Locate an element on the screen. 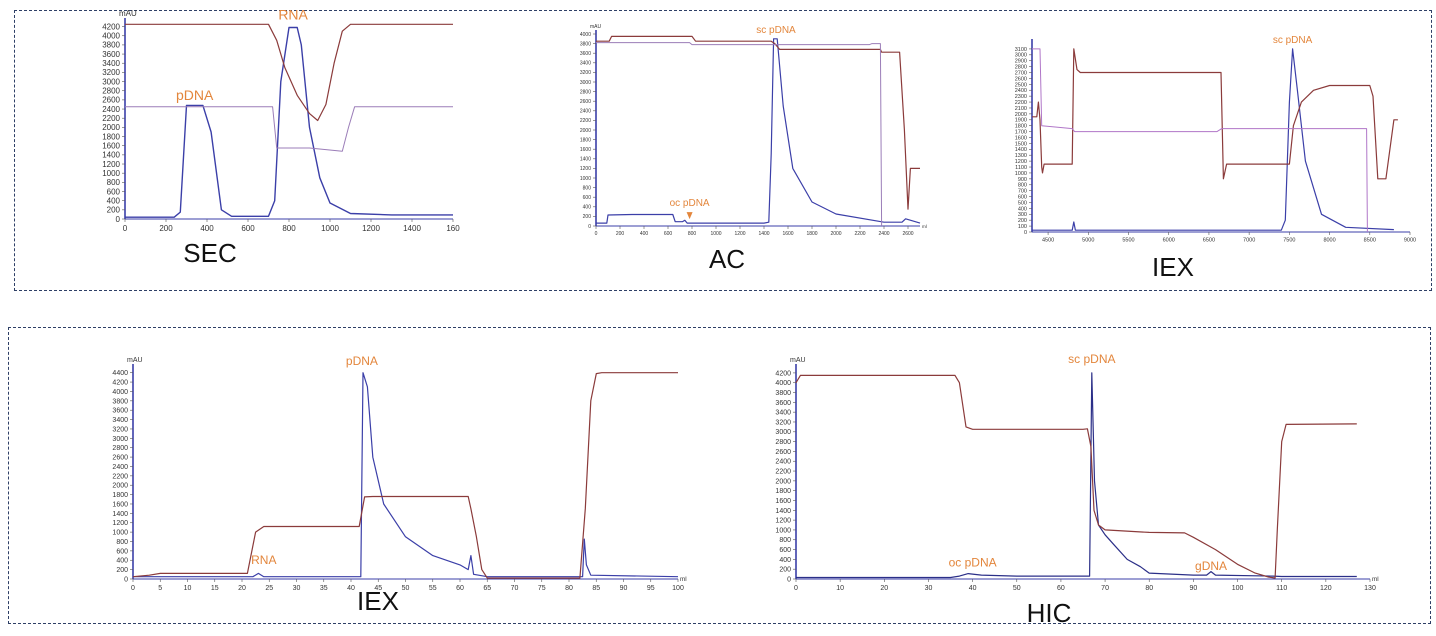  x-tick-label: 1000 is located at coordinates (715, 234).